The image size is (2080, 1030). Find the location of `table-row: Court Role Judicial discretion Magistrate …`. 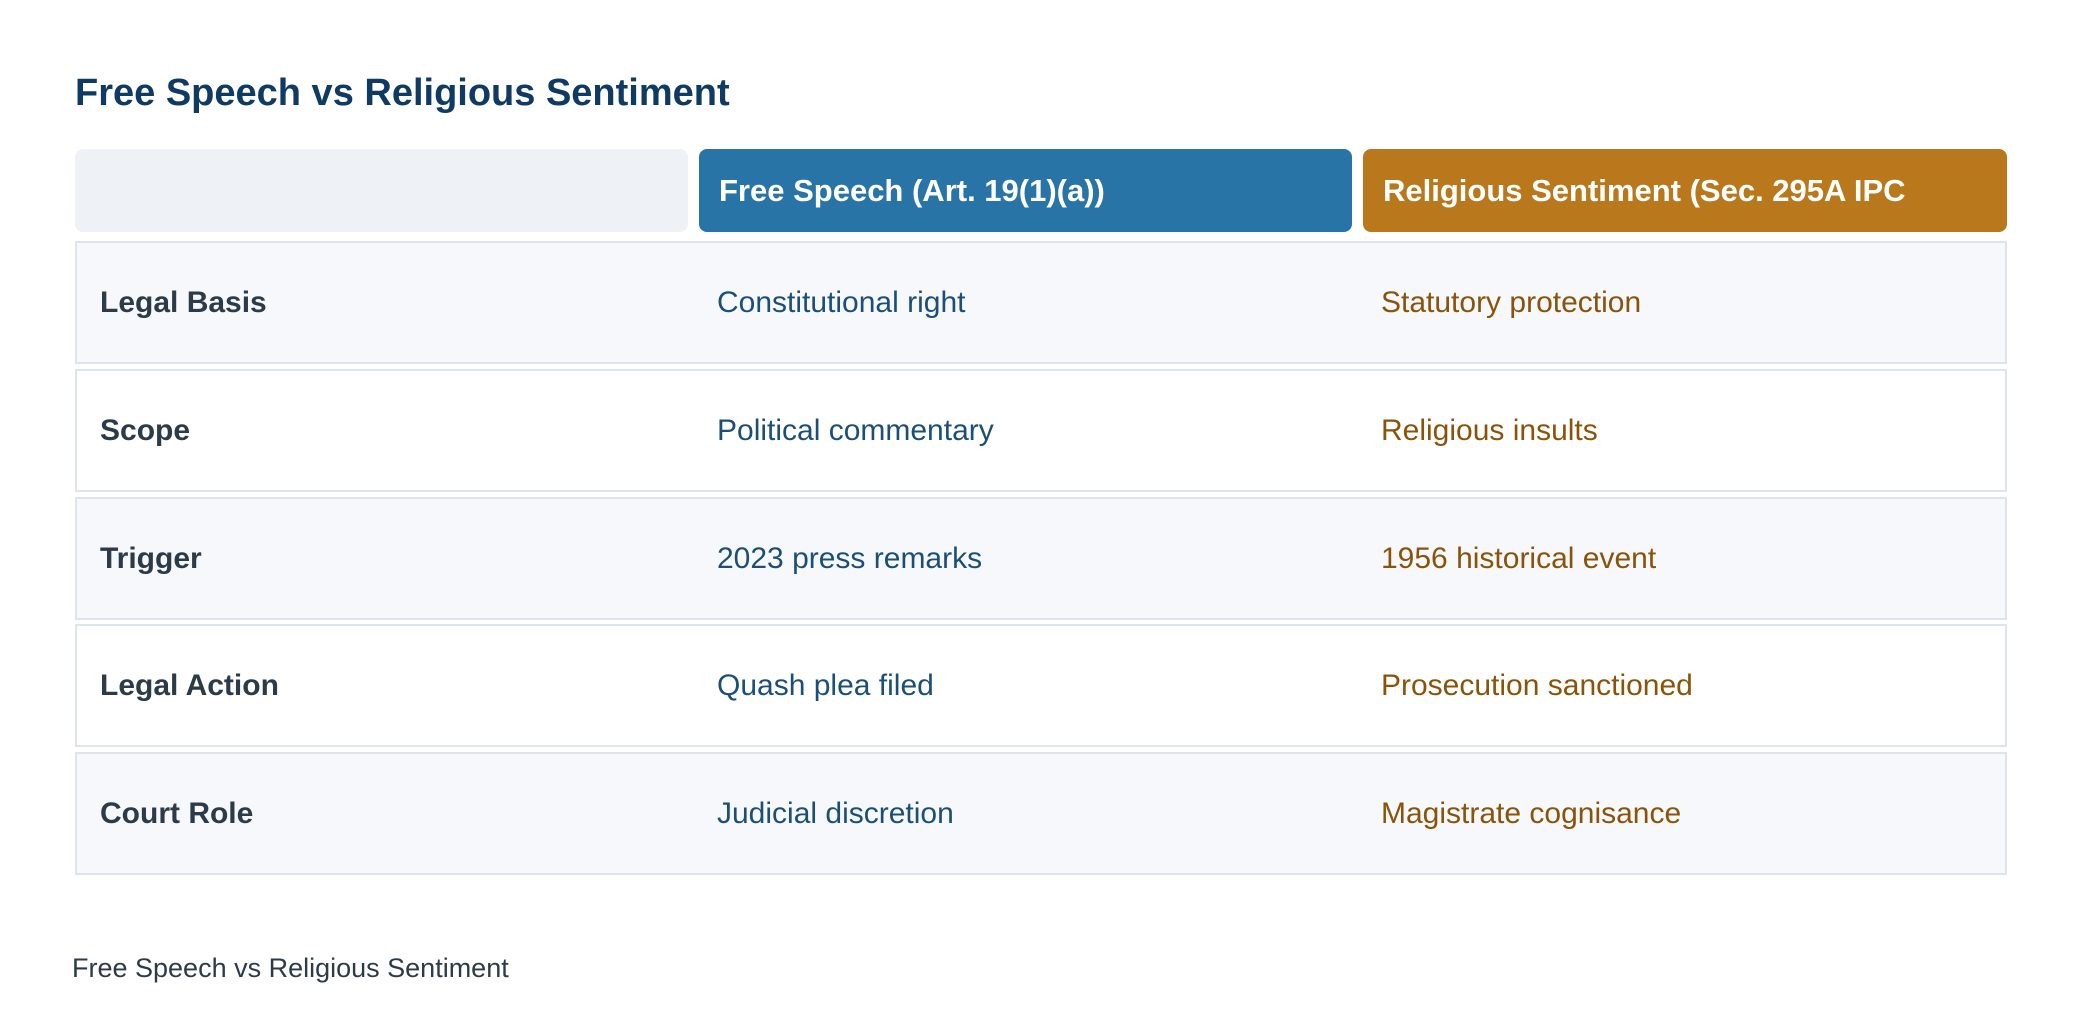

table-row: Court Role Judicial discretion Magistrate … is located at coordinates (1041, 813).